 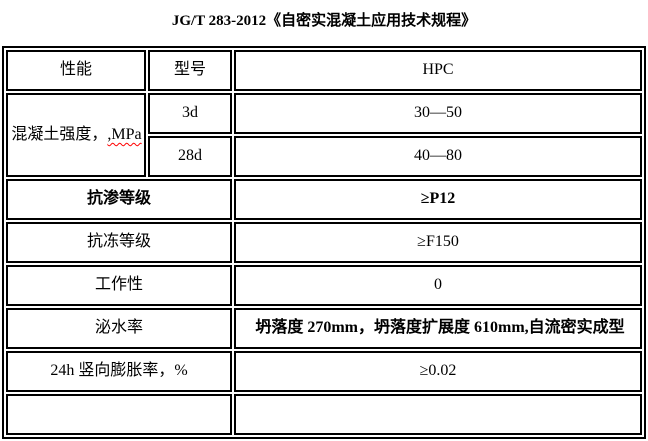 I want to click on table-row-impermeability: 抗渗等级 ≥P12, so click(x=324, y=199).